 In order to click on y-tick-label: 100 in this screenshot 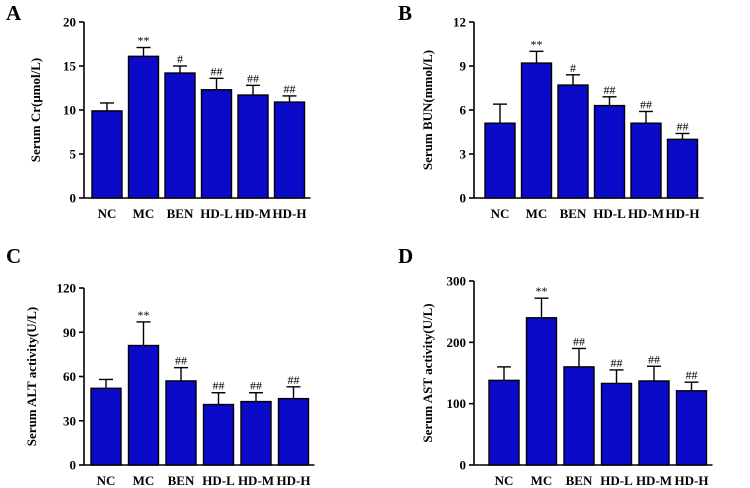, I will do `click(457, 403)`.